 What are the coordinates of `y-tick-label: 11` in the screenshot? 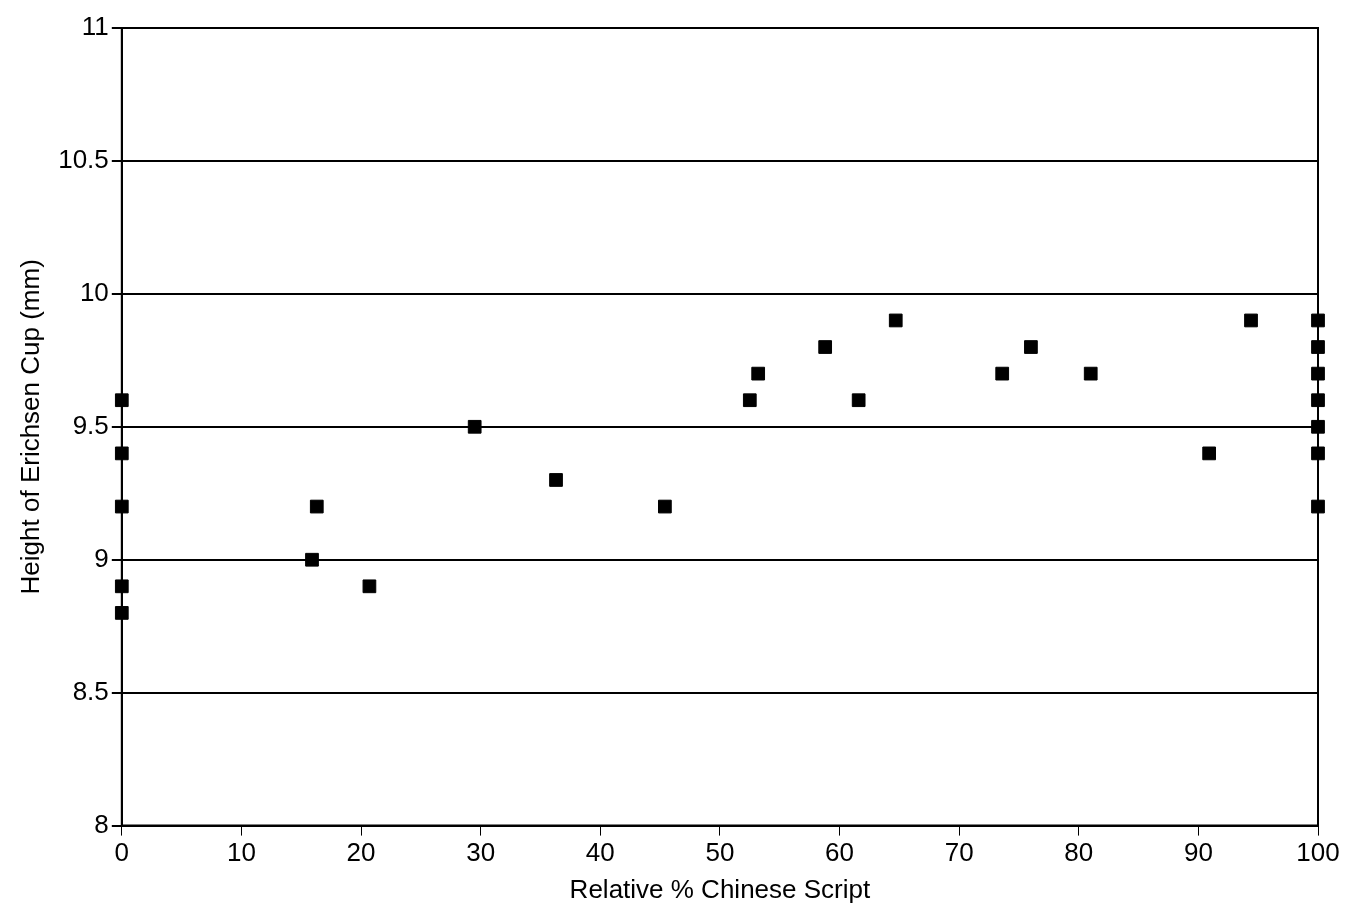 It's located at (95, 26).